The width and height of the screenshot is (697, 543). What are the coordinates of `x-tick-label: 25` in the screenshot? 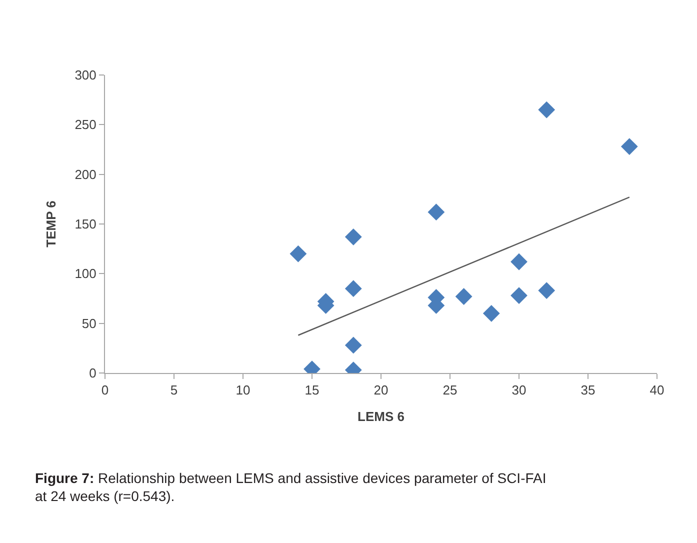 It's located at (450, 390).